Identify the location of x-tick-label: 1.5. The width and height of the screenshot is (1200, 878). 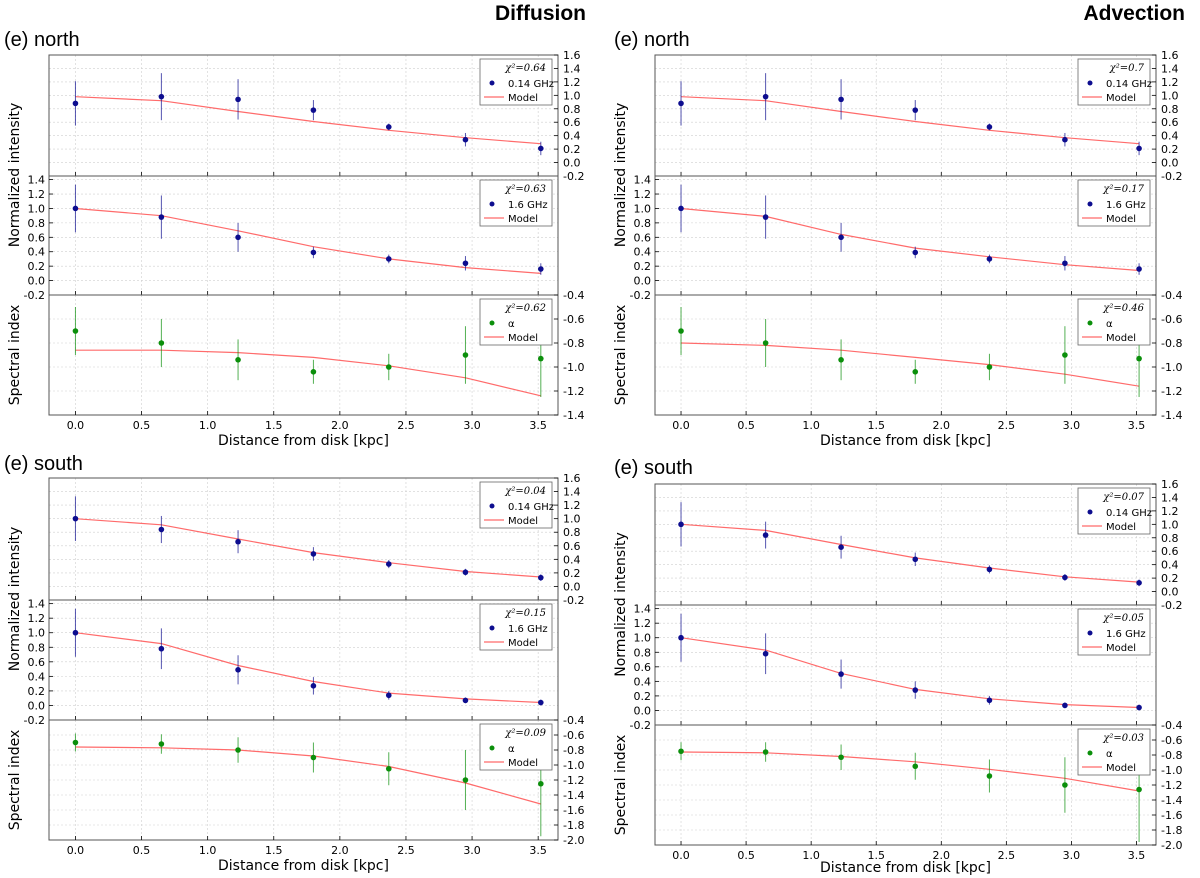
(274, 850).